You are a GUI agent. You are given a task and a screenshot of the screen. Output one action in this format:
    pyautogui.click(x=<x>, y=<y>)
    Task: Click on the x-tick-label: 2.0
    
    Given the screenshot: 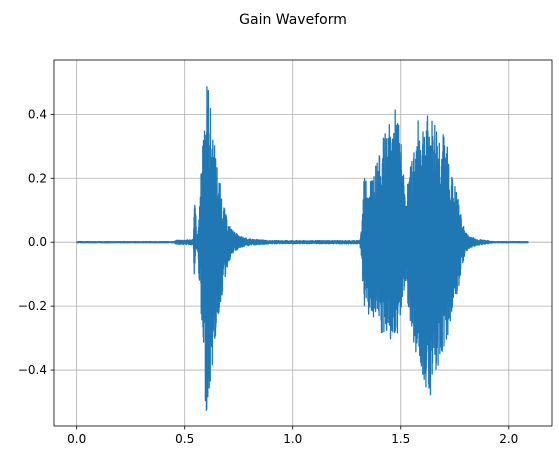 What is the action you would take?
    pyautogui.click(x=508, y=439)
    